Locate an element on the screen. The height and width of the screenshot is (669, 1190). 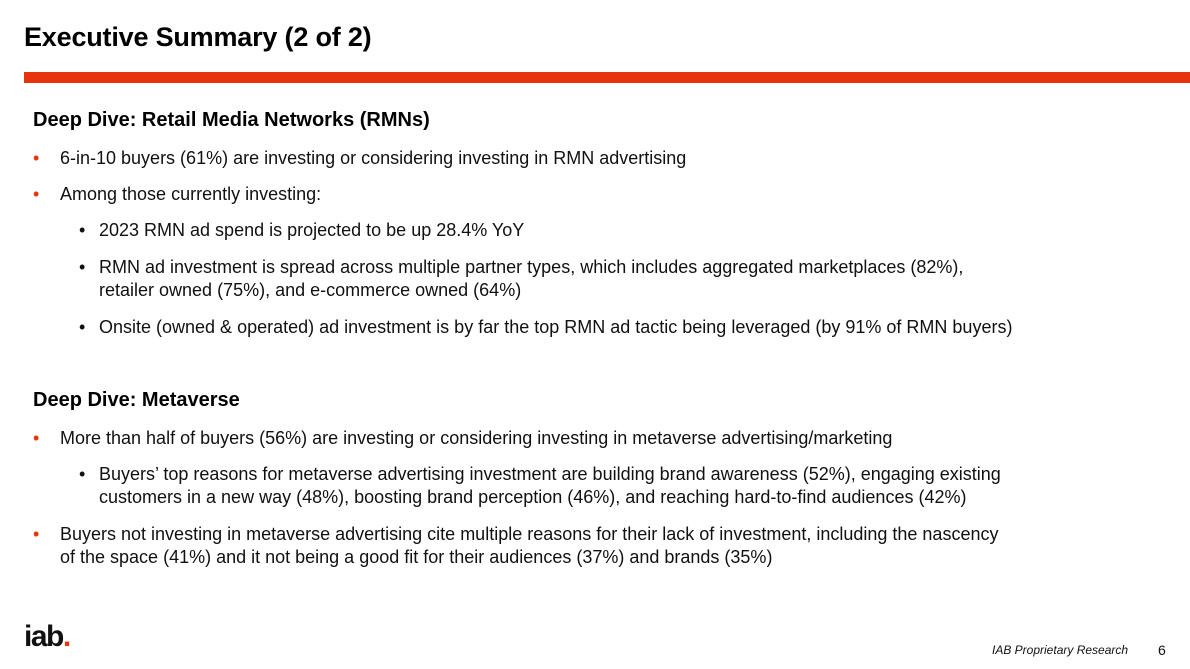
iab-logo: iab. is located at coordinates (47, 637).